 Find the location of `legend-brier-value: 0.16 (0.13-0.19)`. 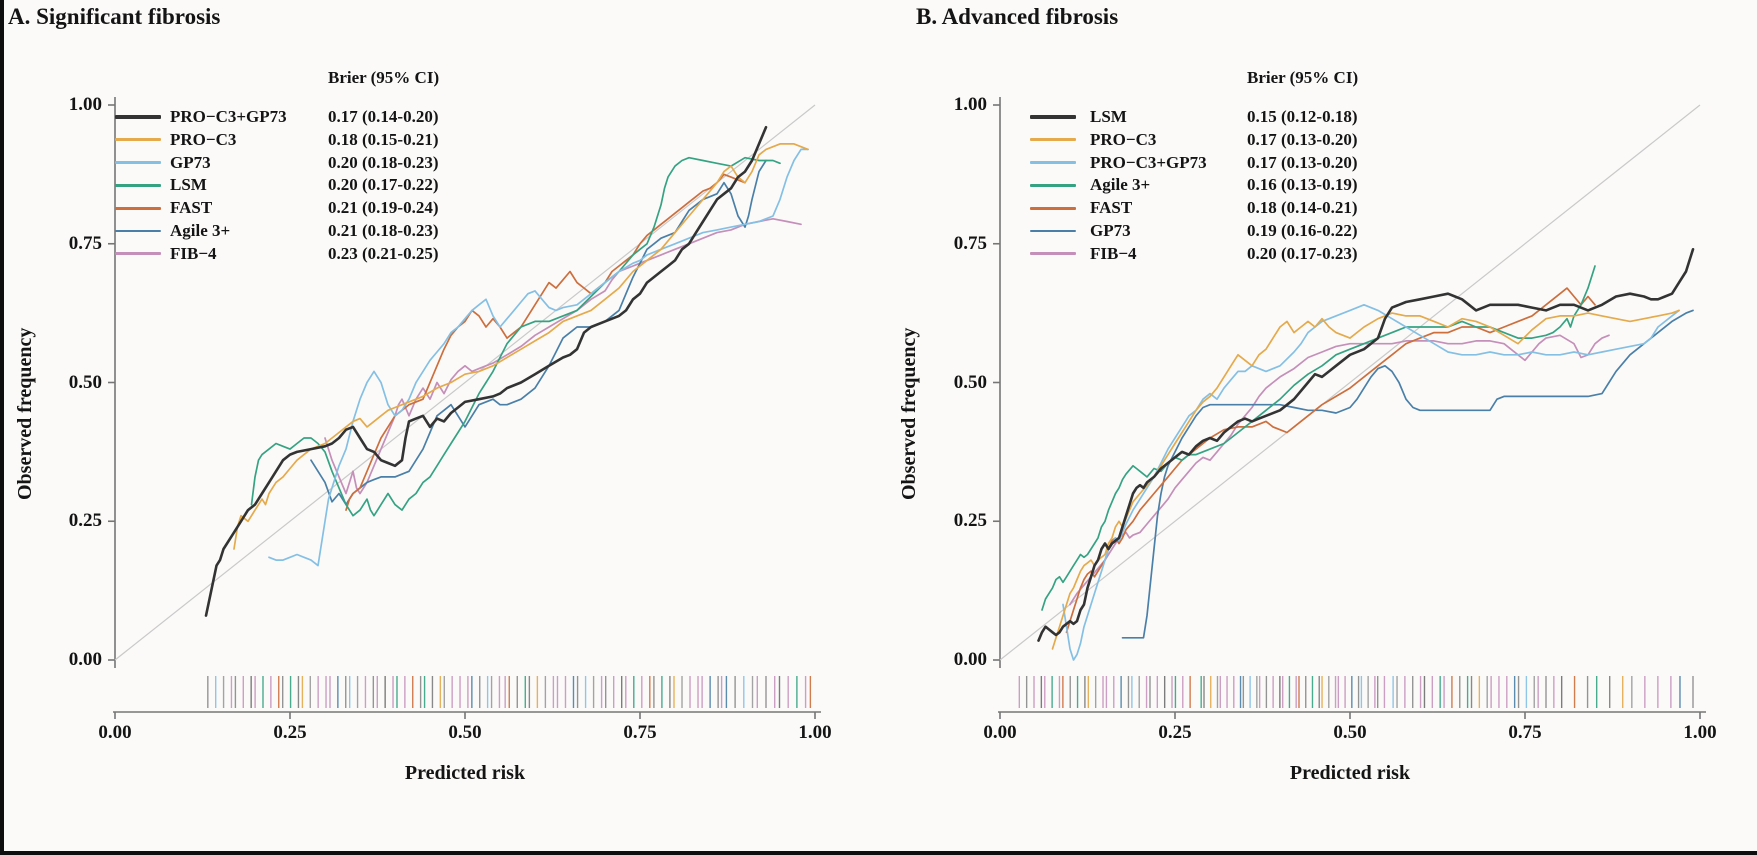

legend-brier-value: 0.16 (0.13-0.19) is located at coordinates (1302, 185).